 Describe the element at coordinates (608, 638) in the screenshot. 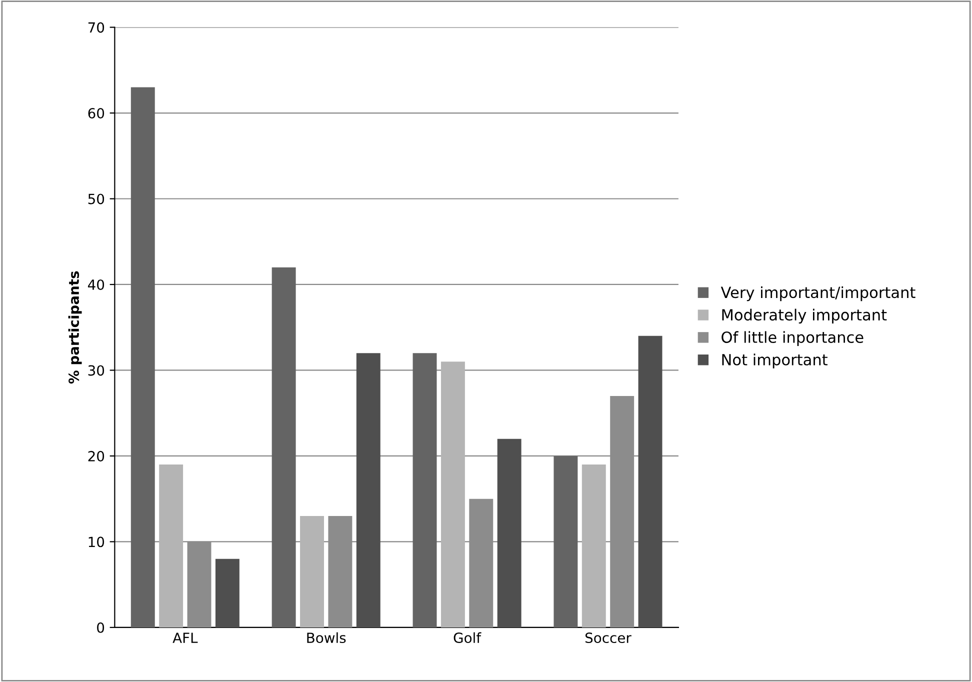

I see `x-tick-label: Soccer` at that location.